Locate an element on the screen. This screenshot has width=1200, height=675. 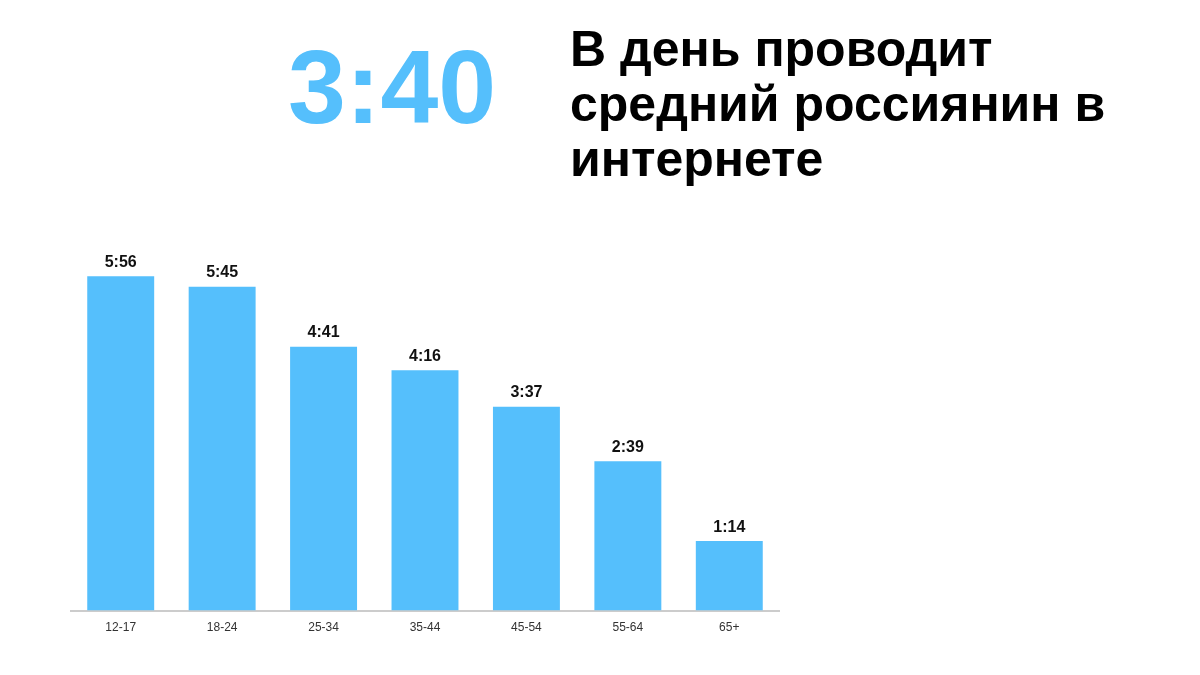
data-label: 5:56 is located at coordinates (120, 261).